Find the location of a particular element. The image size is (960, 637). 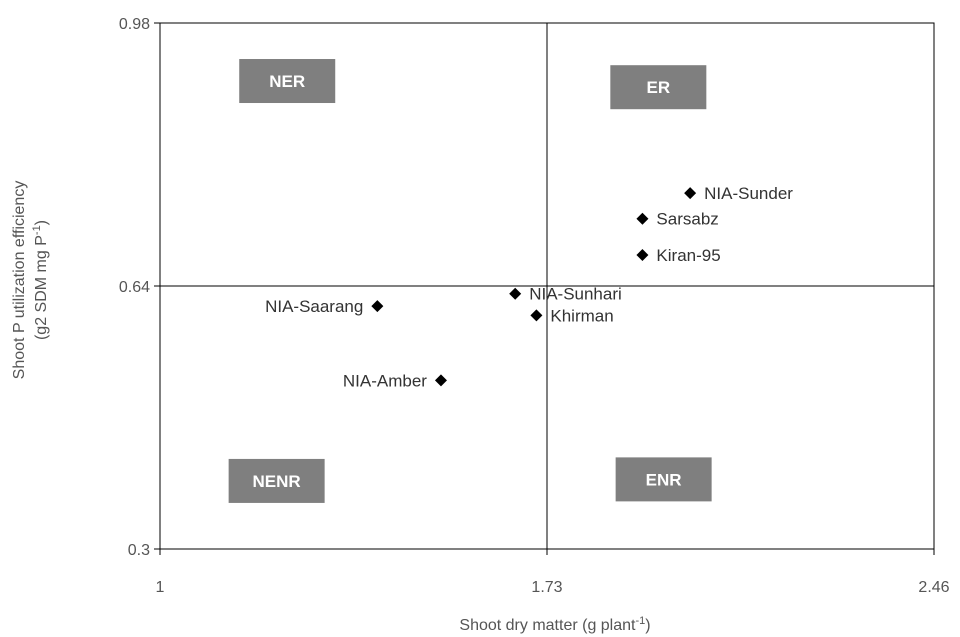

data-point-label: NIA-Sunhari is located at coordinates (575, 294).